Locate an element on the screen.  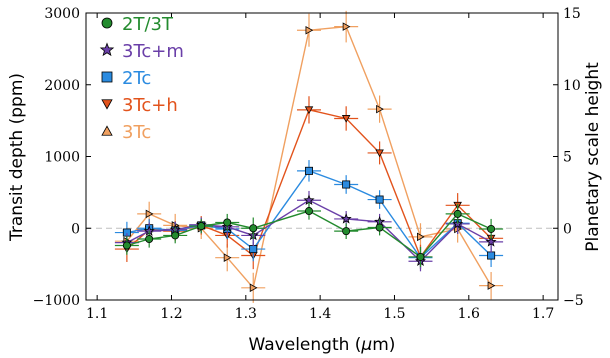
y-right-tick-label: 5 is located at coordinates (567, 158).